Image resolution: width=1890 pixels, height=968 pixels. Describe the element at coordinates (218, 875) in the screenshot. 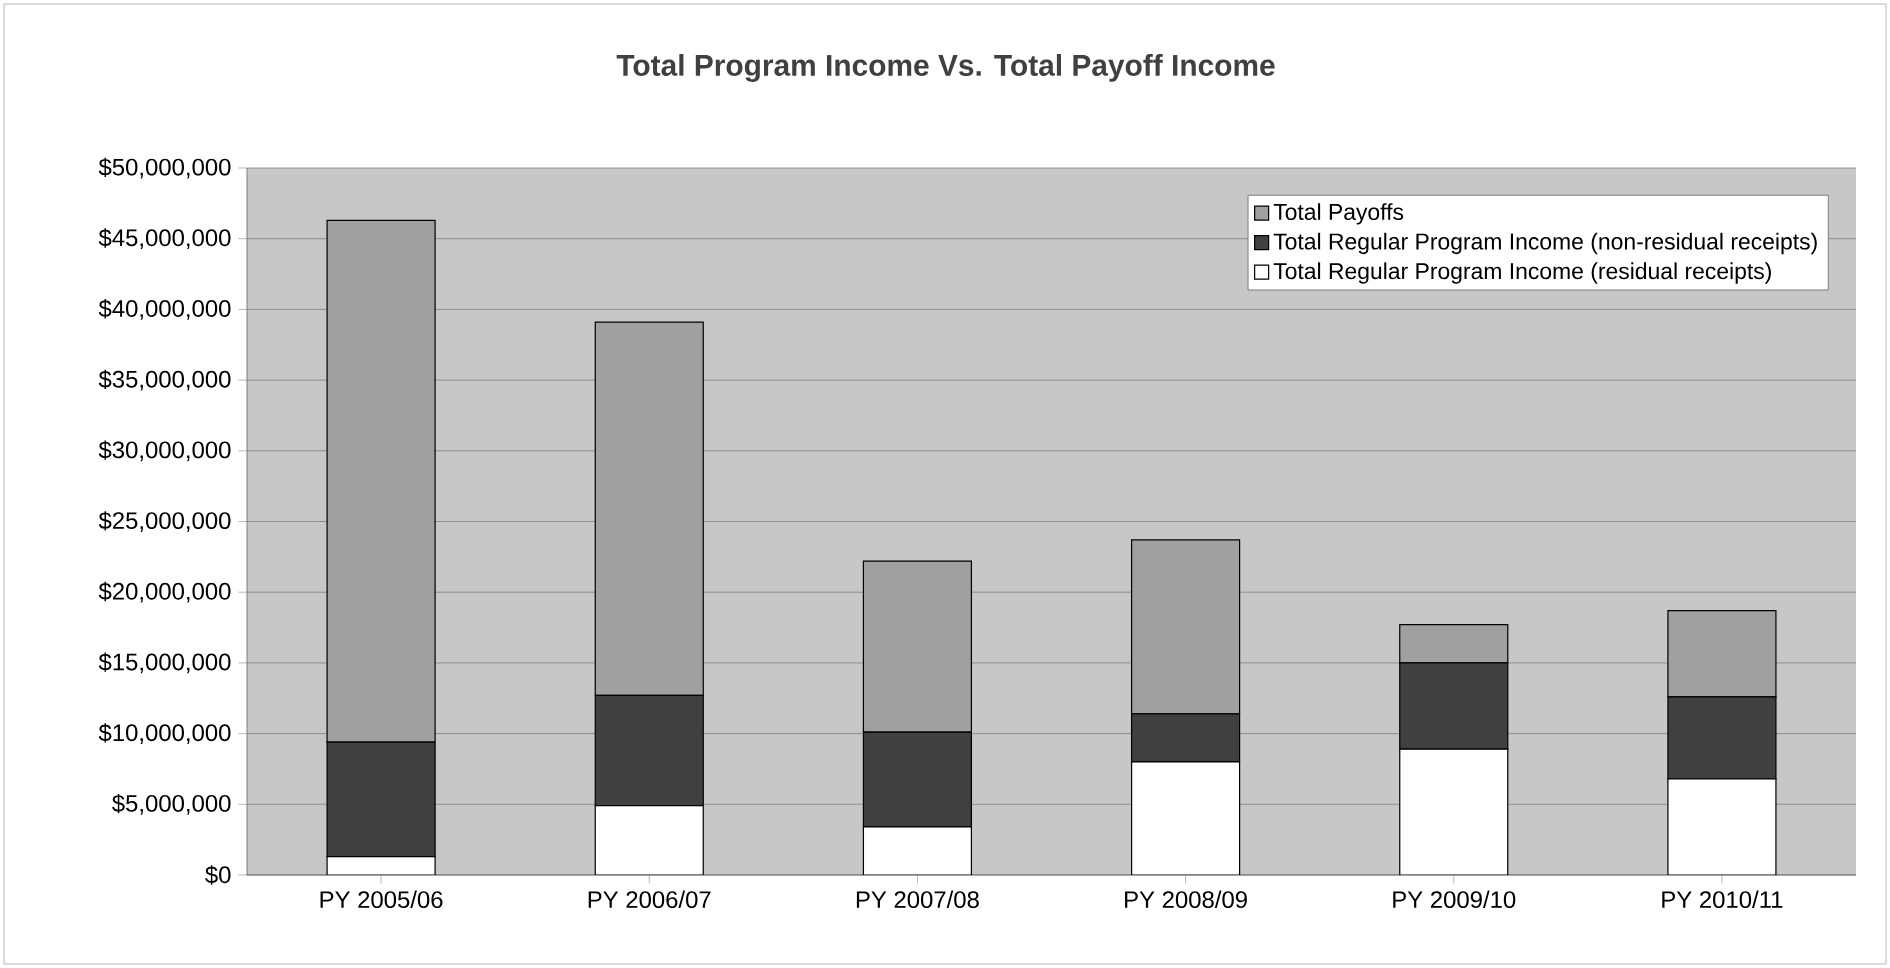

I see `y-tick-label: $0` at that location.